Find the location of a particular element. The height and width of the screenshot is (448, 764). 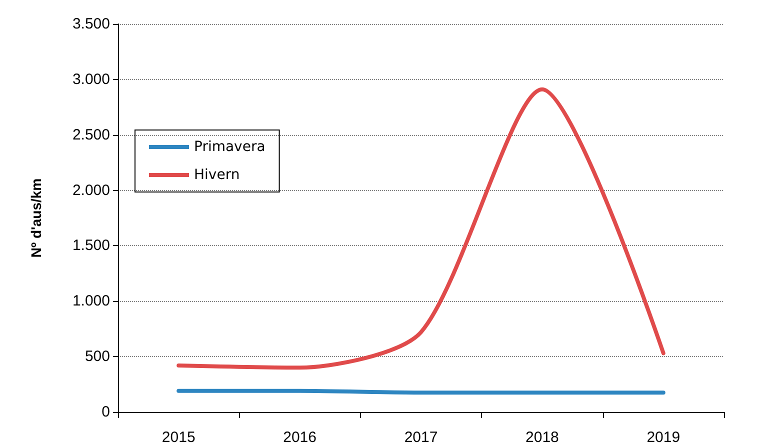

y-tick-label: 2.000 is located at coordinates (91, 190).